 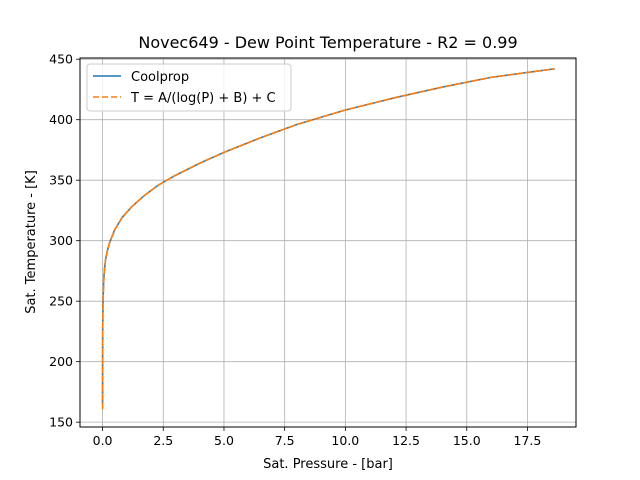 What do you see at coordinates (103, 440) in the screenshot?
I see `x-tick-label: 0.0` at bounding box center [103, 440].